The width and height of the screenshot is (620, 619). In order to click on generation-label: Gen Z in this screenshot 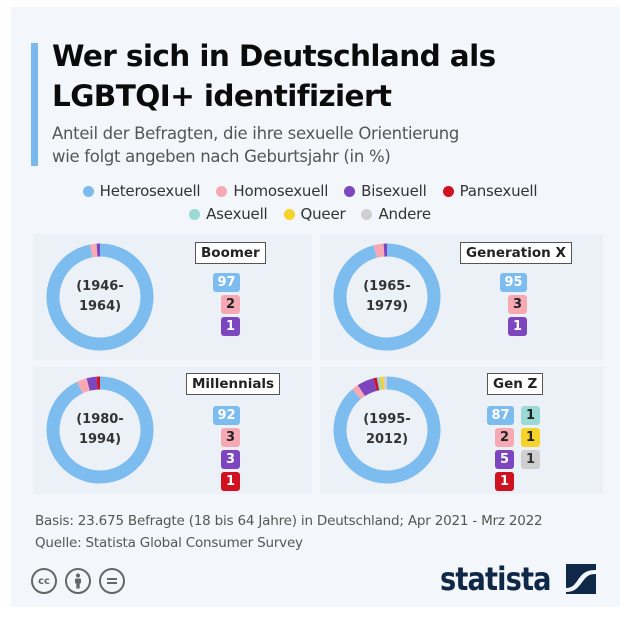, I will do `click(515, 384)`.